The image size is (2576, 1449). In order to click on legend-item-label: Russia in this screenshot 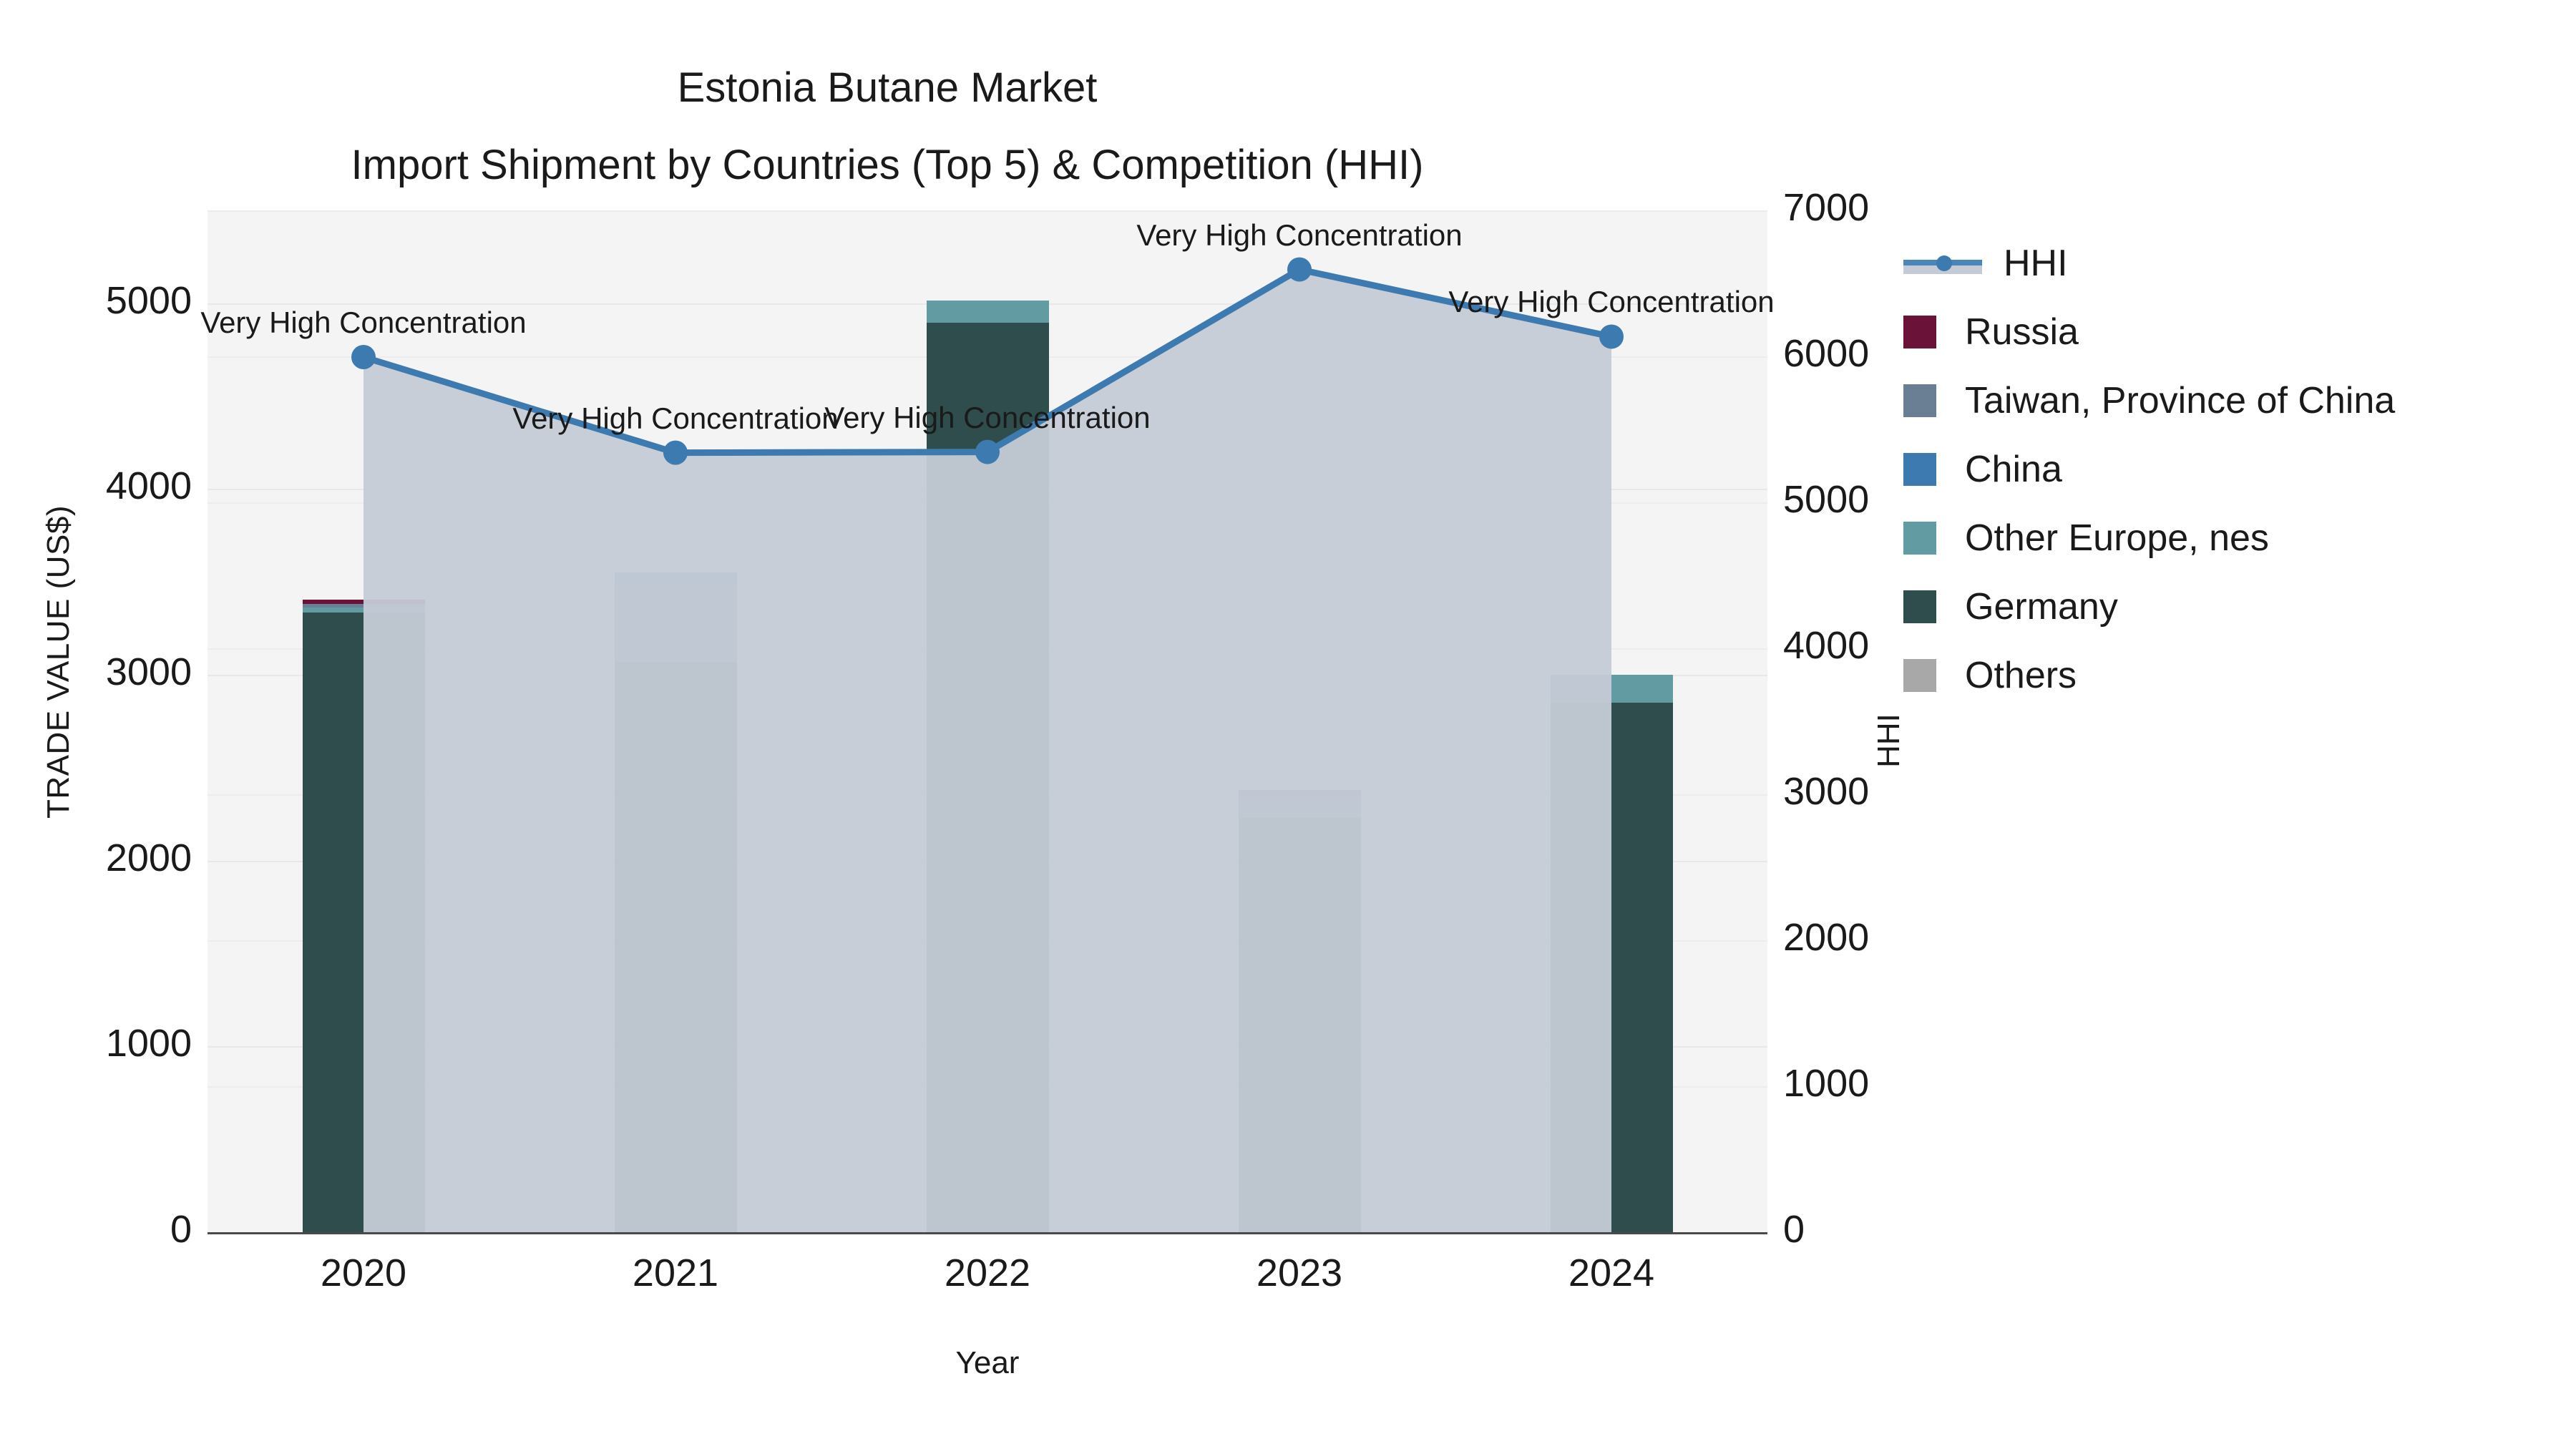, I will do `click(2022, 332)`.